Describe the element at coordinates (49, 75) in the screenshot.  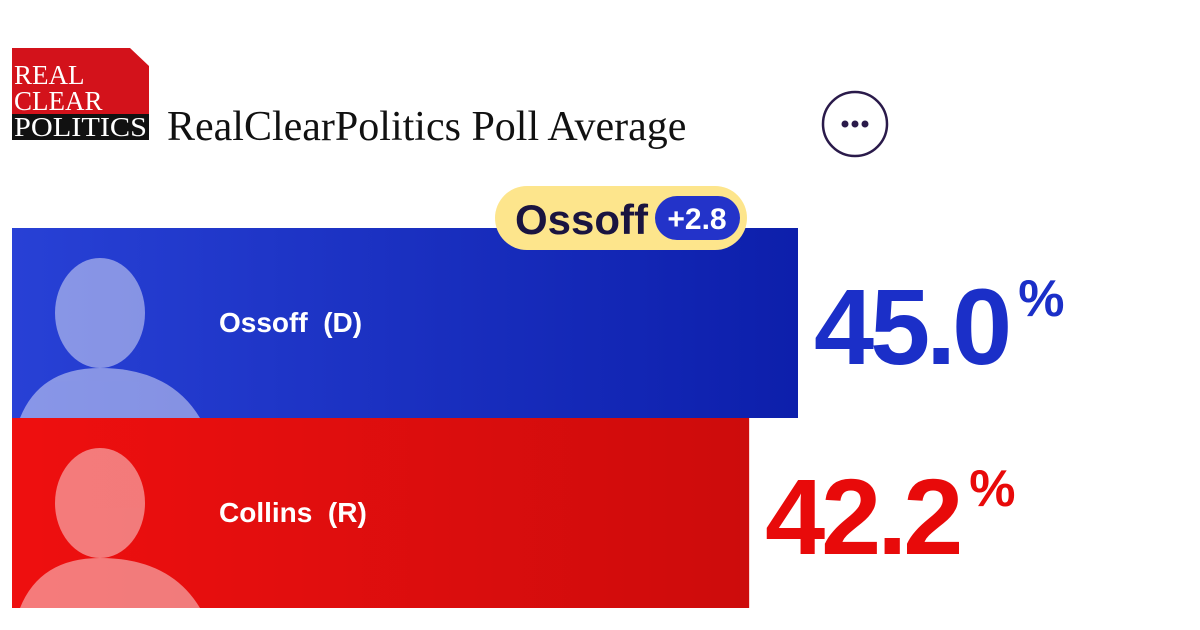
I see `logo-text: REAL` at that location.